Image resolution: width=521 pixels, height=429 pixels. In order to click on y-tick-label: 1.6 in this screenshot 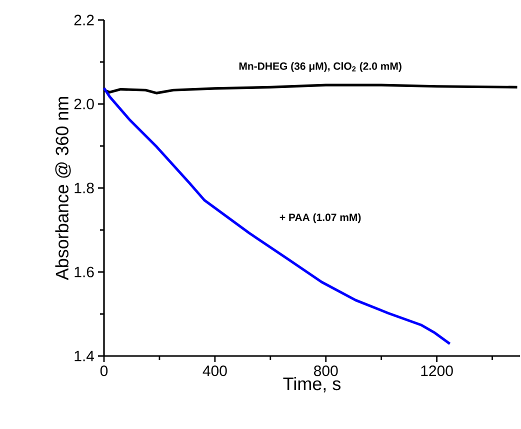, I will do `click(84, 272)`.